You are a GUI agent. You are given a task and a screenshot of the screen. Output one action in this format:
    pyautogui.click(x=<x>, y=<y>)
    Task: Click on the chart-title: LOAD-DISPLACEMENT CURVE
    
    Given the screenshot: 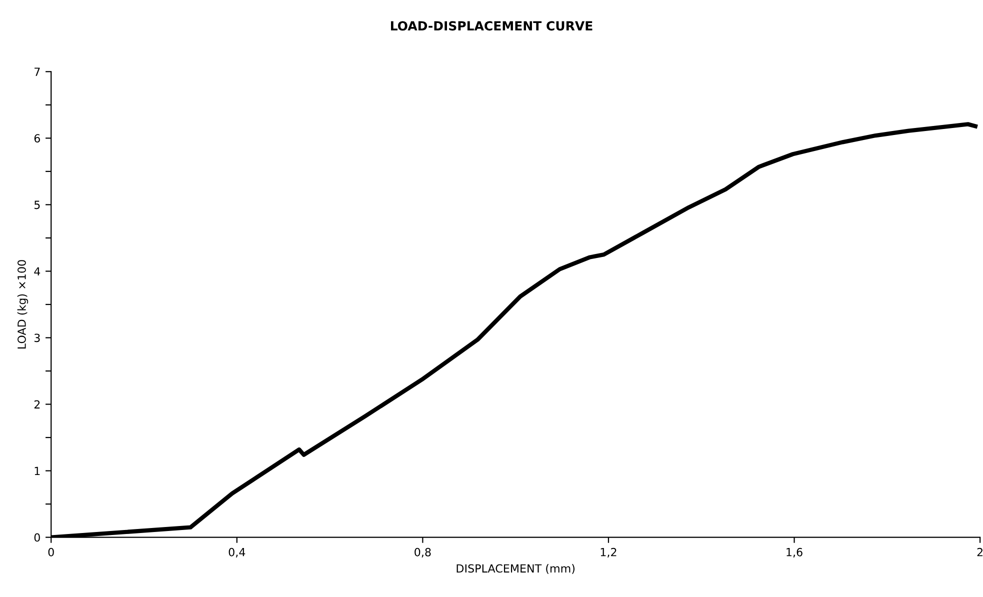 What is the action you would take?
    pyautogui.click(x=491, y=26)
    